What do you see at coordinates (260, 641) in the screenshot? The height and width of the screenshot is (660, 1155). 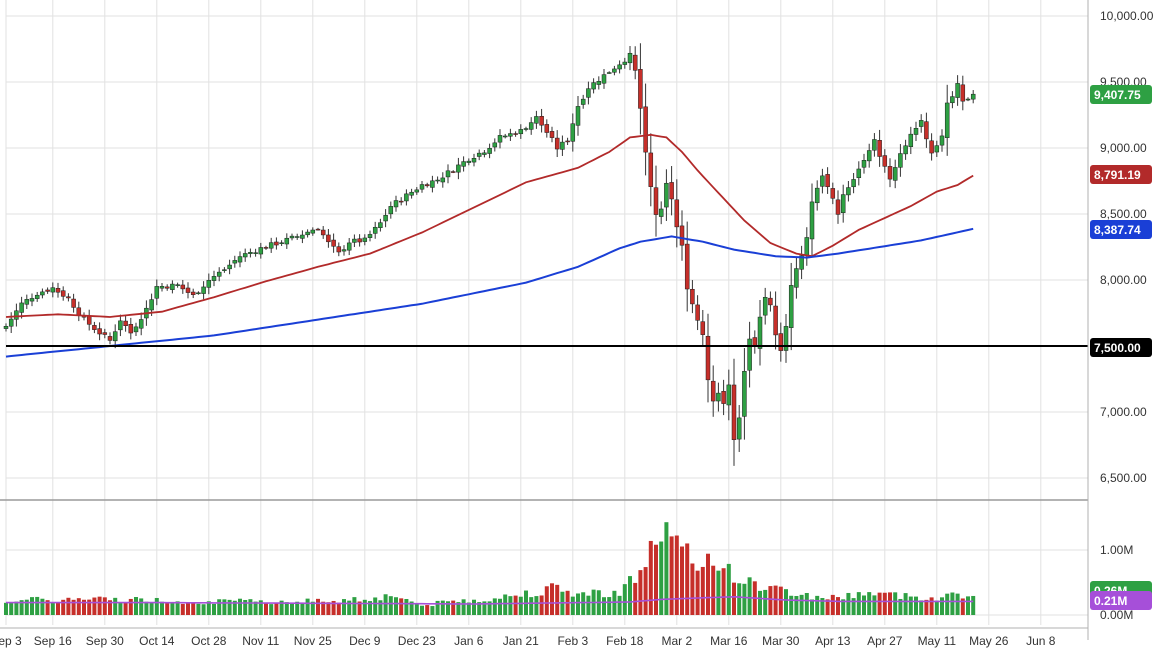 I see `time-tick-label: Nov 11` at bounding box center [260, 641].